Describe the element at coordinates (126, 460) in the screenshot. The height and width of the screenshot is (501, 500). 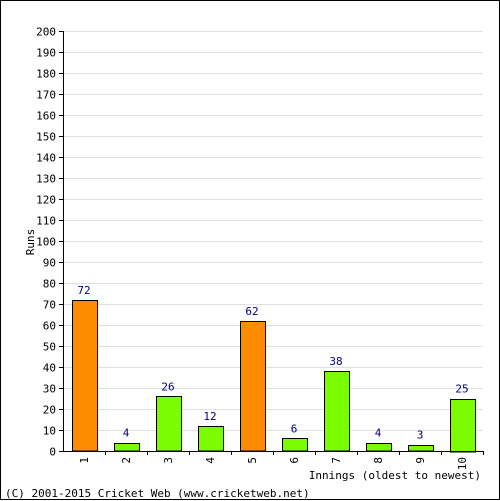
I see `x-tick-label: 2` at that location.